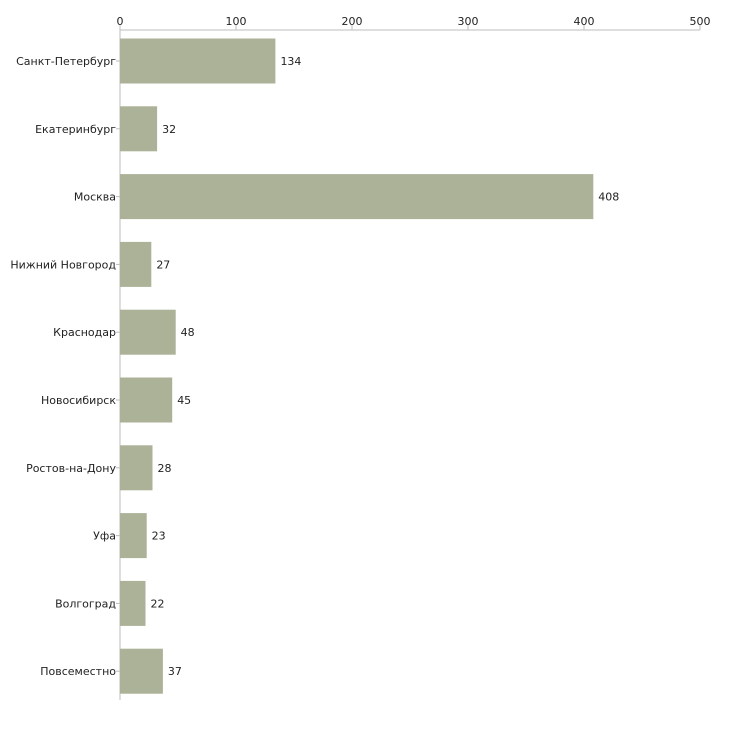 The width and height of the screenshot is (730, 730). What do you see at coordinates (700, 21) in the screenshot?
I see `x-tick-label: 500` at bounding box center [700, 21].